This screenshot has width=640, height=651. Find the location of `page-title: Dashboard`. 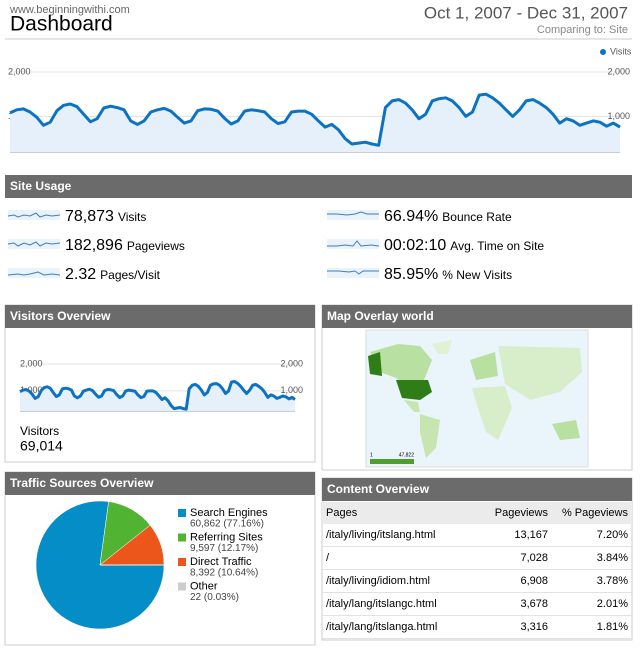

page-title: Dashboard is located at coordinates (61, 24).